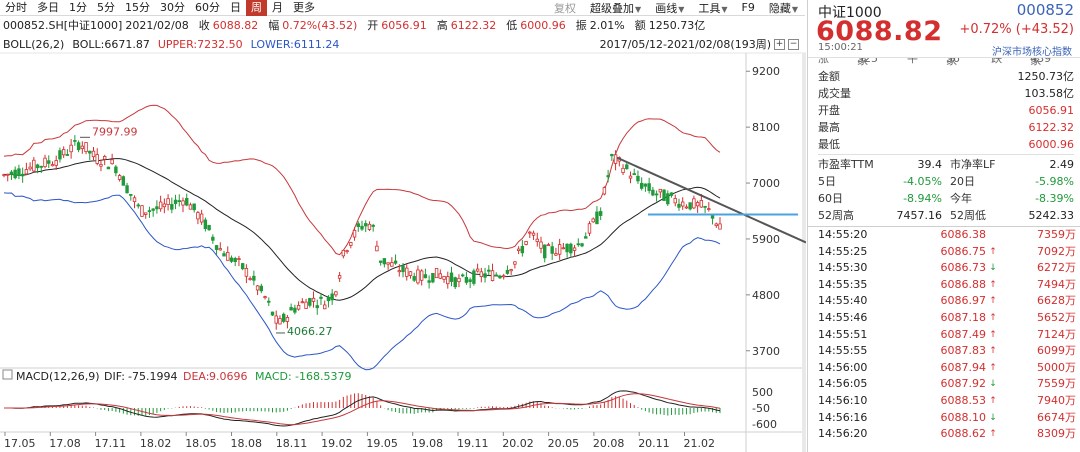 Image resolution: width=1080 pixels, height=452 pixels. What do you see at coordinates (207, 7) in the screenshot?
I see `period-tab-6: 60分` at bounding box center [207, 7].